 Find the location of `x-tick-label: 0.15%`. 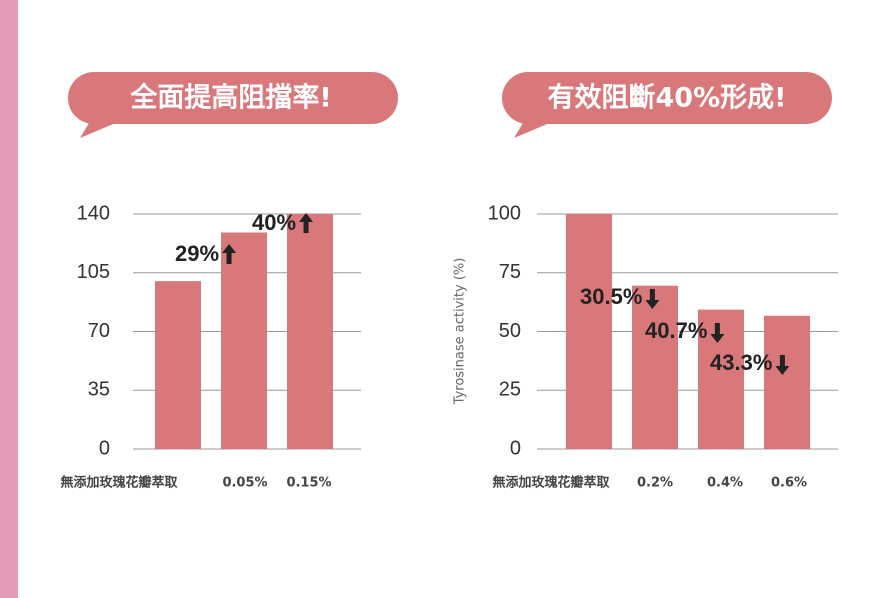

x-tick-label: 0.15% is located at coordinates (308, 483).